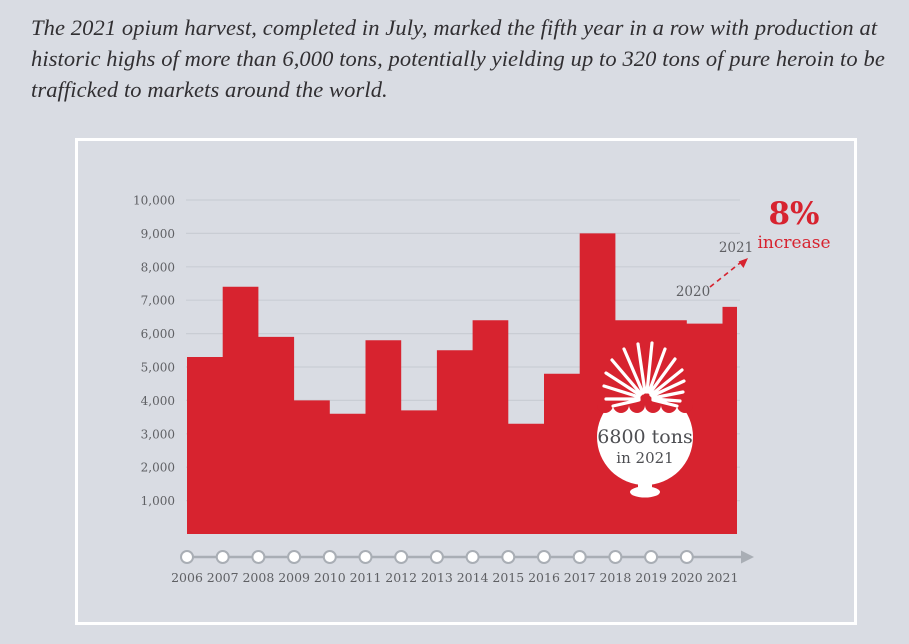 Image resolution: width=909 pixels, height=644 pixels. Describe the element at coordinates (294, 577) in the screenshot. I see `year-label: 2009` at that location.